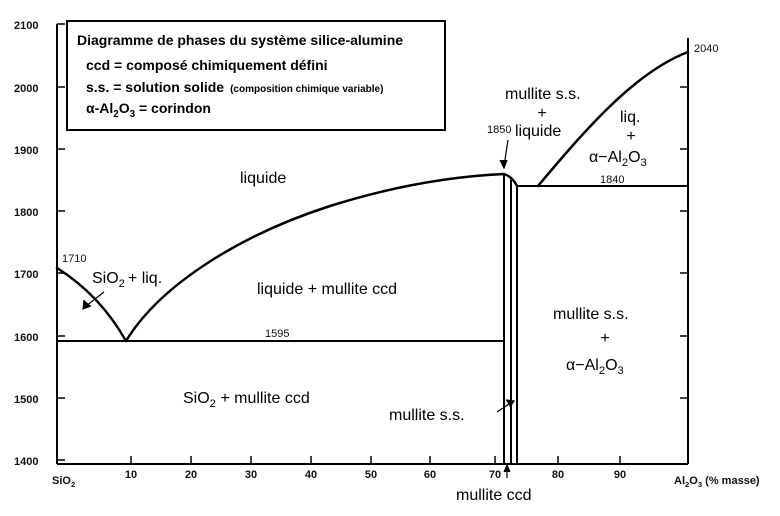  Describe the element at coordinates (277, 334) in the screenshot. I see `temp-1595: 1595` at that location.